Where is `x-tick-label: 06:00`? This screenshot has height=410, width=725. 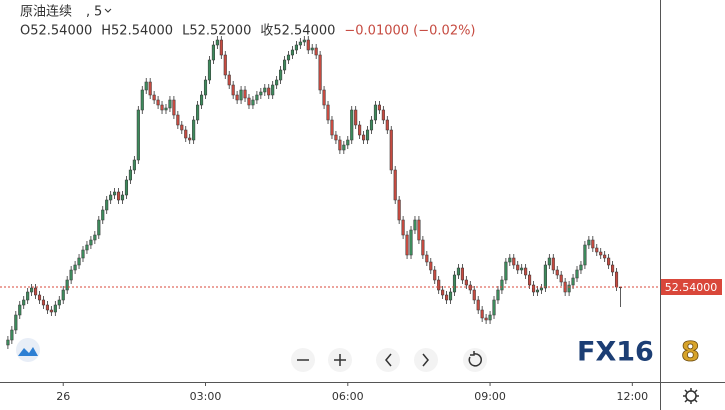 x-tick-label: 06:00 is located at coordinates (348, 396).